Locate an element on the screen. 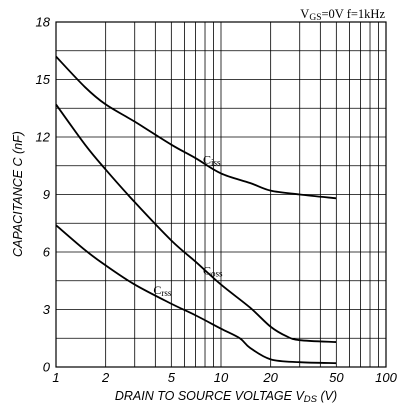 Image resolution: width=404 pixels, height=407 pixels. y-tick-label: 12 is located at coordinates (43, 137).